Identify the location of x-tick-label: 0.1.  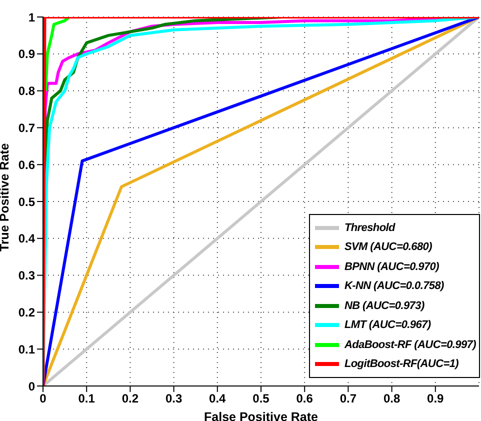
(87, 399).